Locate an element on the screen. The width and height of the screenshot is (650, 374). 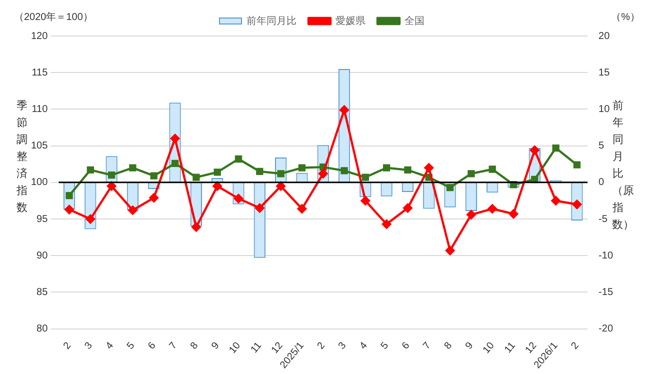
text: （2020年＝100） is located at coordinates (53, 16).